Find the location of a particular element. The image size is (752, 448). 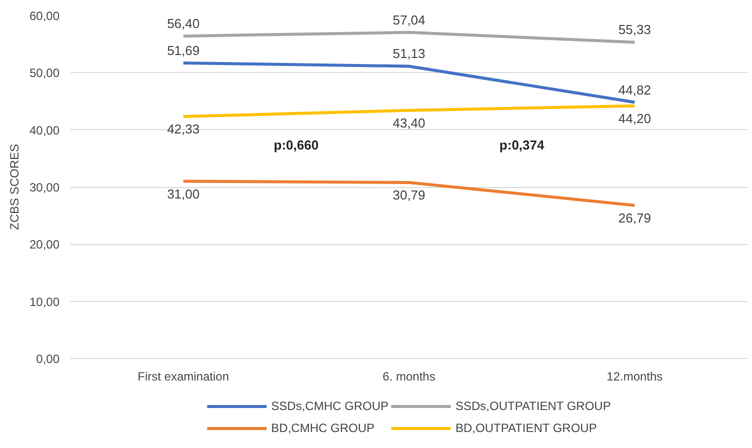

y-axis-title: ZCBS SCORES is located at coordinates (14, 187).